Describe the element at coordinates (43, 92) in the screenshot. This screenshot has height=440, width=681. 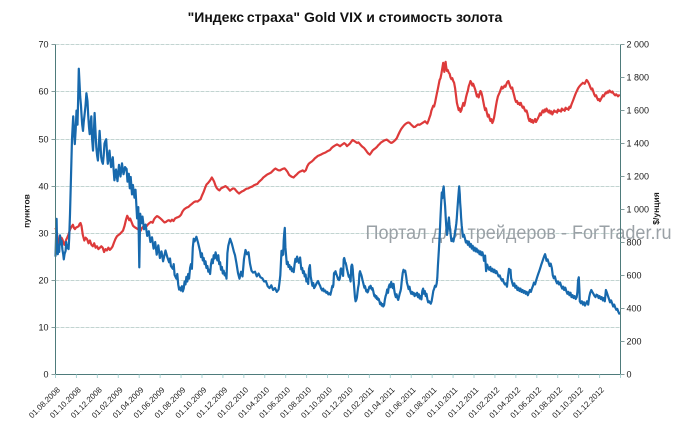
I see `svg-text: 60` at that location.